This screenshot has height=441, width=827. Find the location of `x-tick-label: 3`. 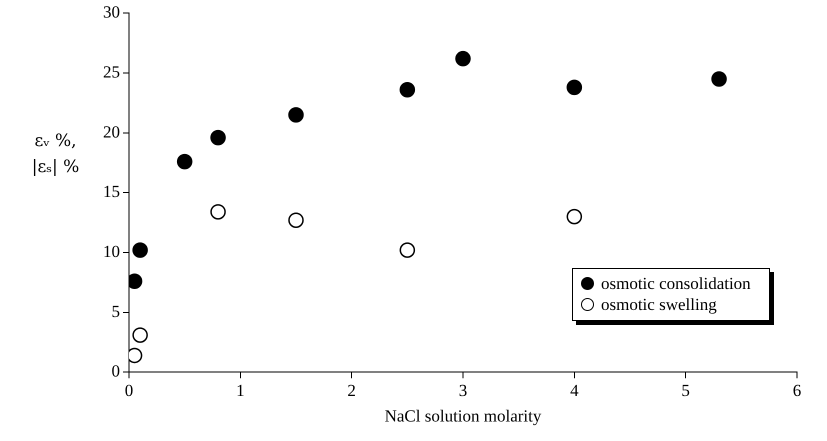

x-tick-label: 3 is located at coordinates (463, 390).